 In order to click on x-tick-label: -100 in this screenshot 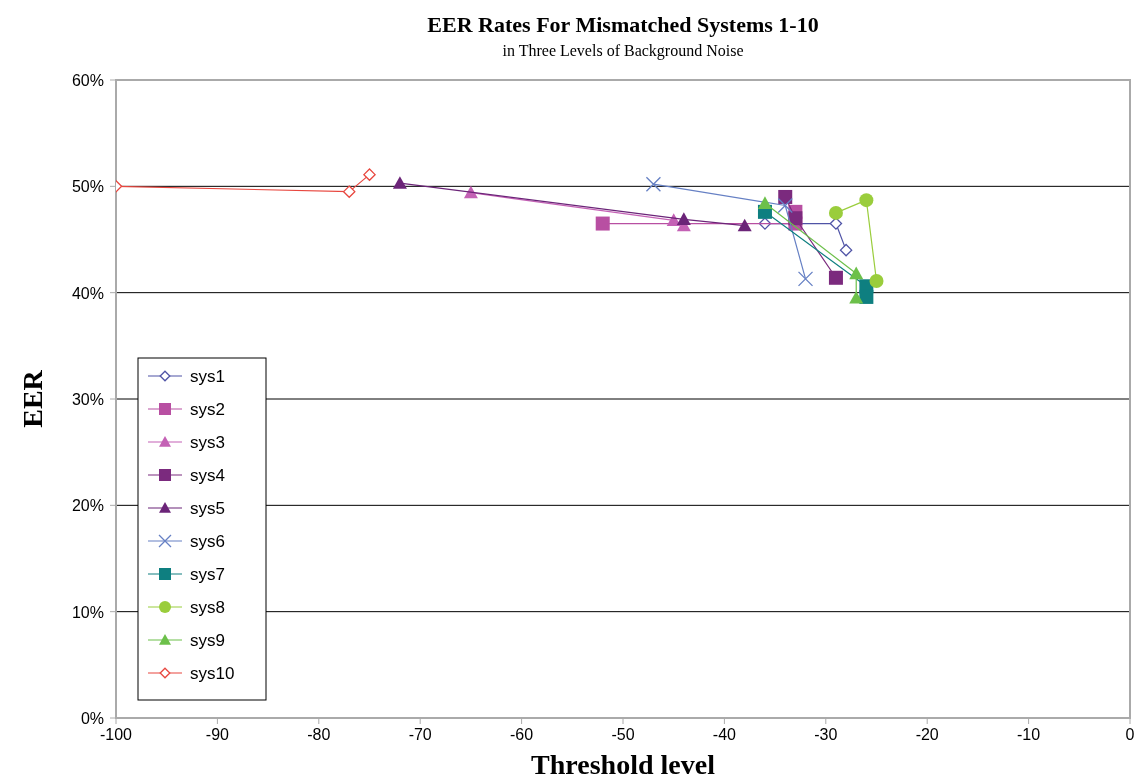, I will do `click(116, 734)`.